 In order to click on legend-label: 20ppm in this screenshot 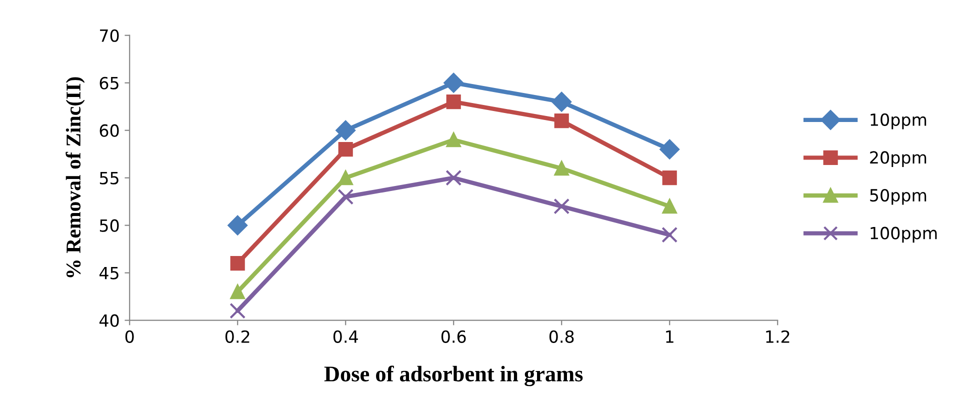, I will do `click(898, 159)`.